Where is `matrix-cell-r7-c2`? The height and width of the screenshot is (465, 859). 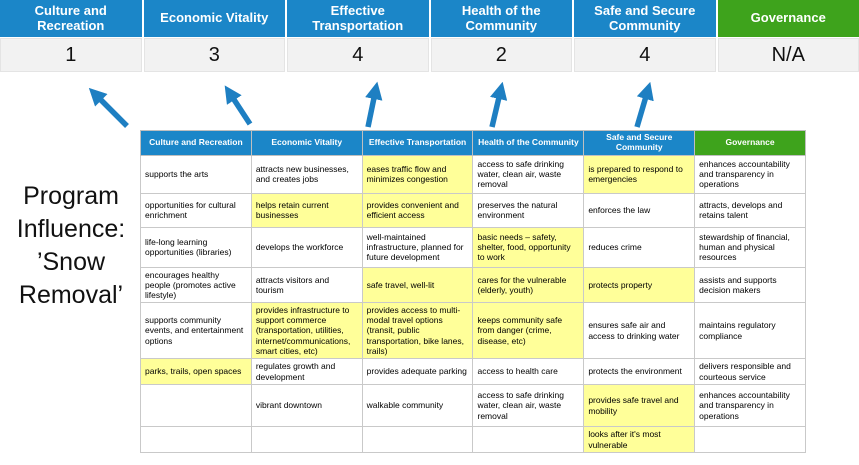
matrix-cell-r7-c2 is located at coordinates (417, 440).